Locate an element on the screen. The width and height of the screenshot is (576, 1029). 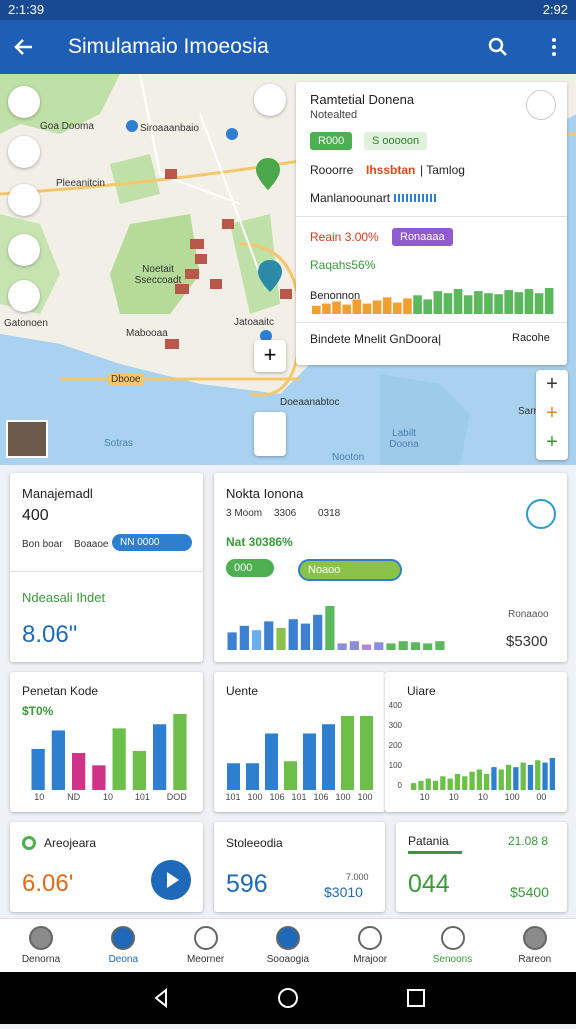
card-title: Uiare is located at coordinates (421, 691).